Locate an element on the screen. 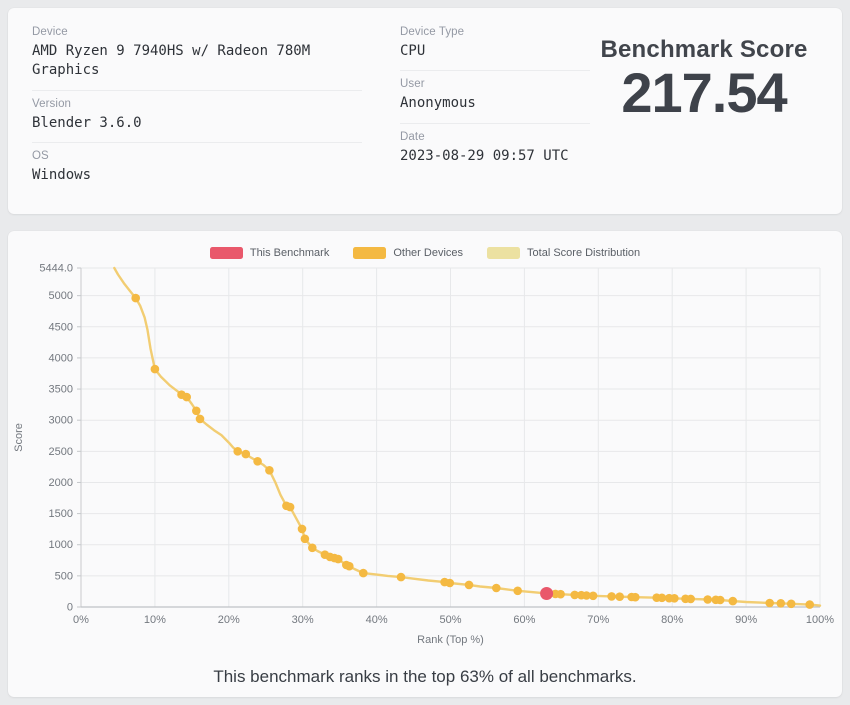 The height and width of the screenshot is (705, 850). svg-text: 1000 is located at coordinates (61, 545).